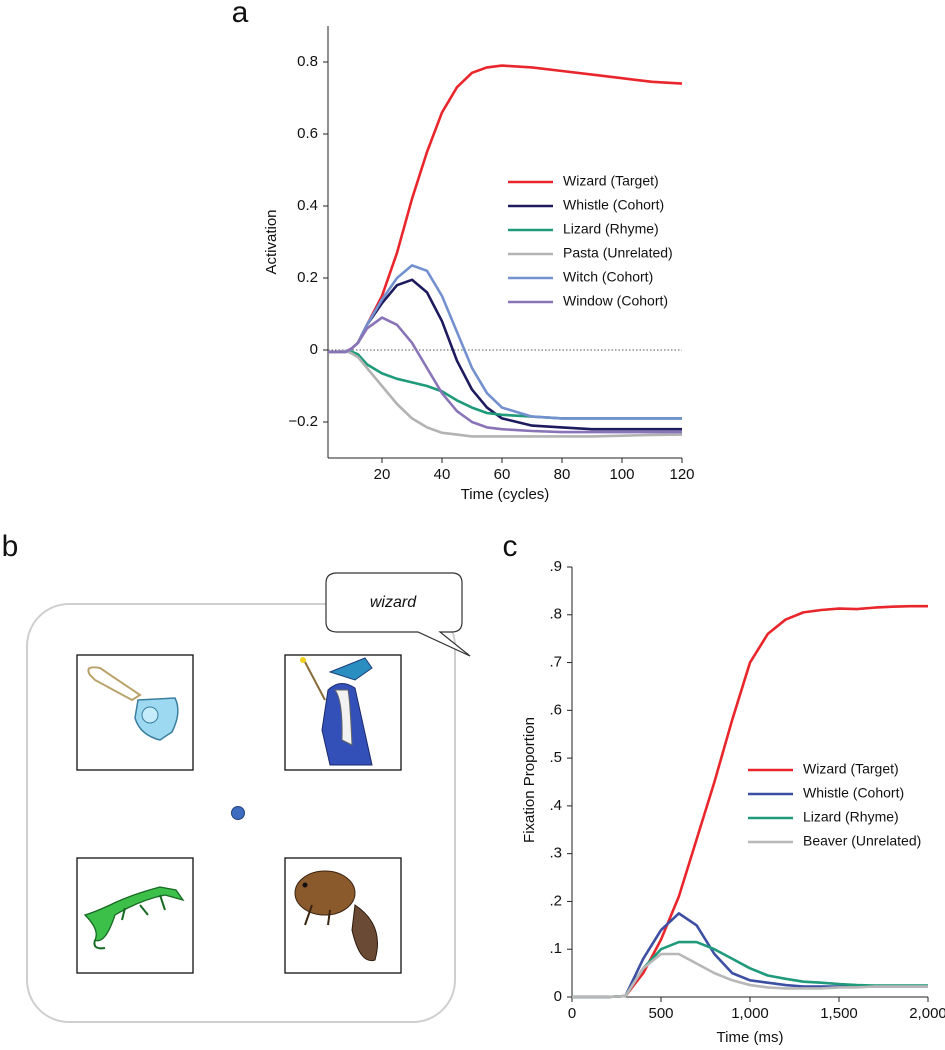 The width and height of the screenshot is (945, 1050). What do you see at coordinates (502, 474) in the screenshot?
I see `x-tick-label: 60` at bounding box center [502, 474].